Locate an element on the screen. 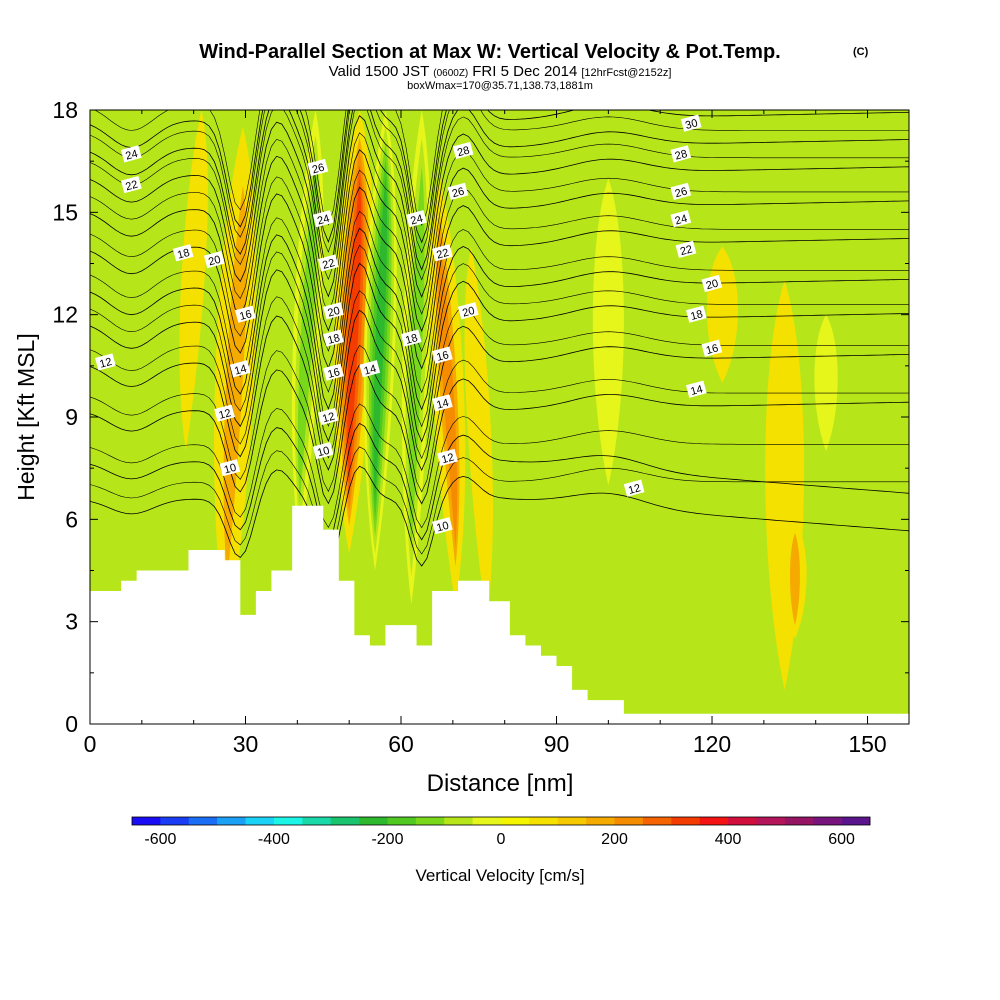 The height and width of the screenshot is (1000, 1000). colorbar-tick-label: 600 is located at coordinates (841, 839).